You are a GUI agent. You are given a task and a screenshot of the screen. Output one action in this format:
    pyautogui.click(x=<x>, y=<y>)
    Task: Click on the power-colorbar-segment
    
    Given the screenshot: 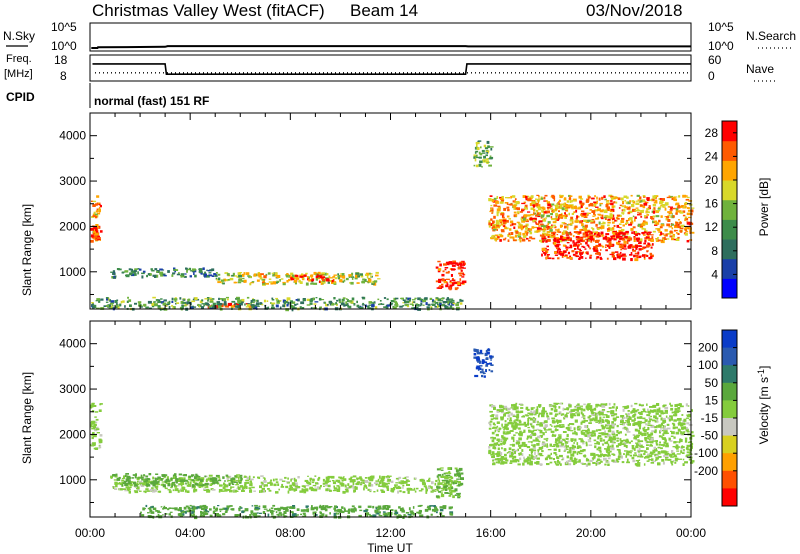 What is the action you would take?
    pyautogui.click(x=729, y=229)
    